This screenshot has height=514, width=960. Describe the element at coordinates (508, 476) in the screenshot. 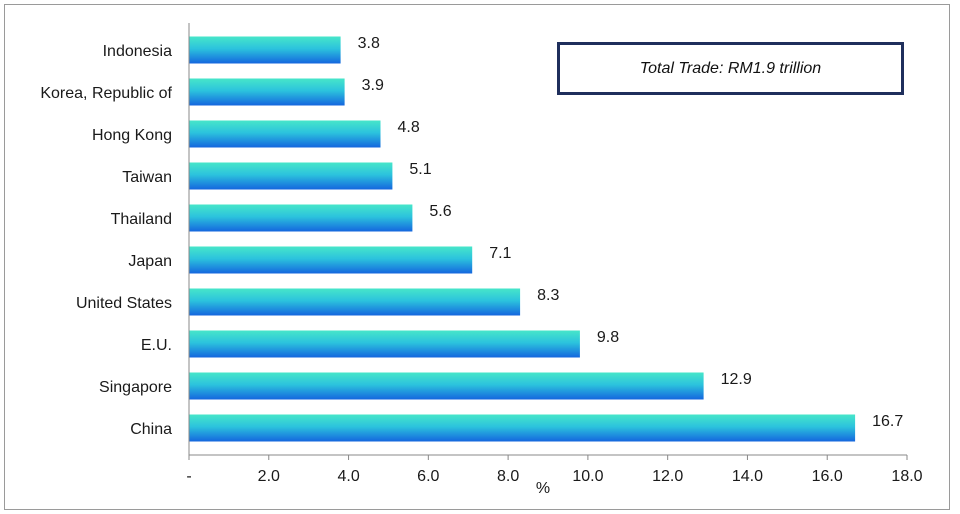

I see `x-tick-label: 8.0` at that location.